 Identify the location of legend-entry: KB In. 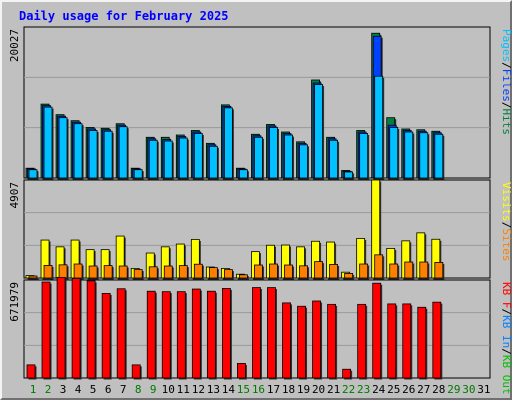
(506, 331).